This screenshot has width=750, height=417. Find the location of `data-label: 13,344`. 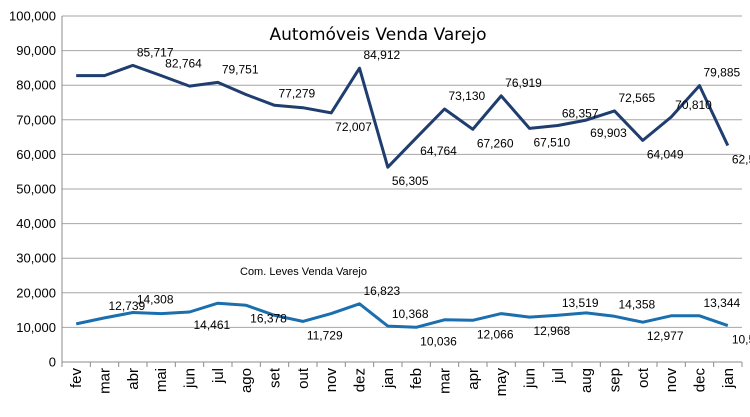

data-label: 13,344 is located at coordinates (722, 303).